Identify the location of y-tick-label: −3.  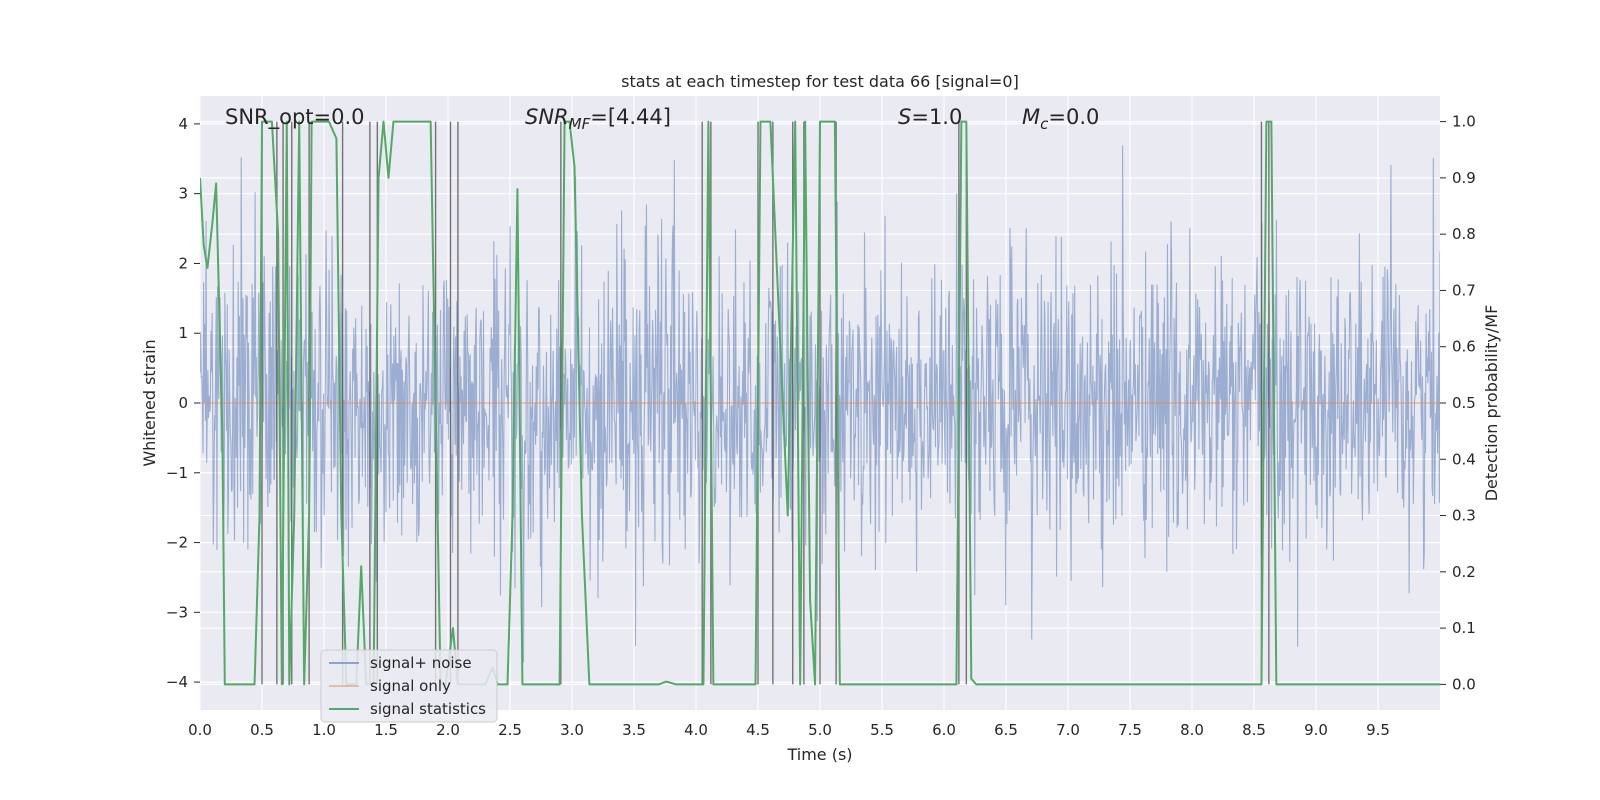
(177, 612).